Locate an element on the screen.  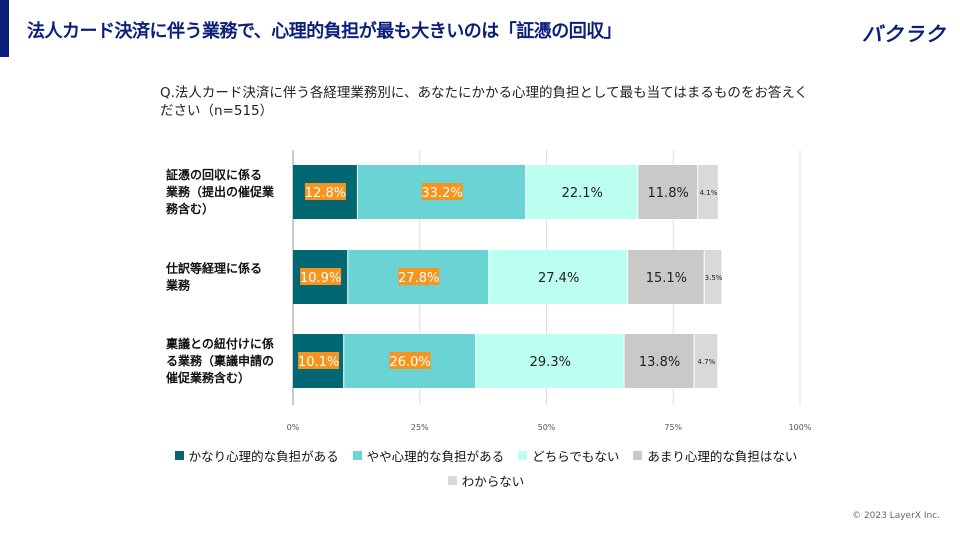
category-label: 稟議との紐付けに係 is located at coordinates (220, 343).